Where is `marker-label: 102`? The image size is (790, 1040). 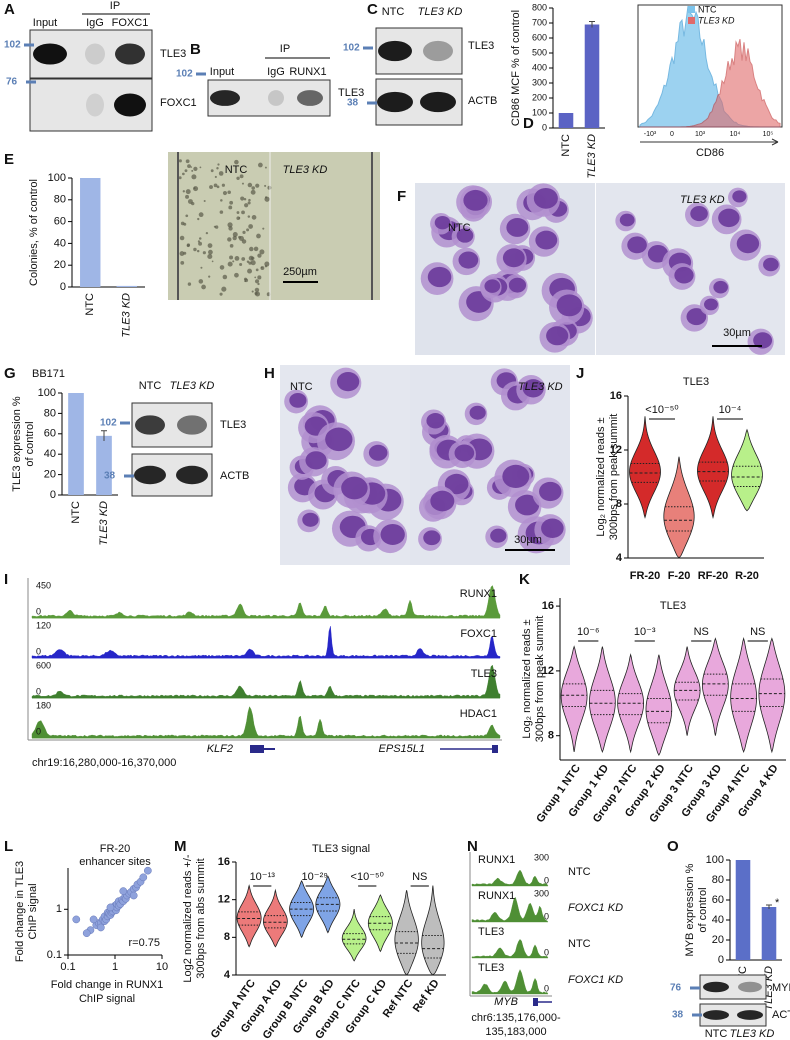 marker-label: 102 is located at coordinates (351, 48).